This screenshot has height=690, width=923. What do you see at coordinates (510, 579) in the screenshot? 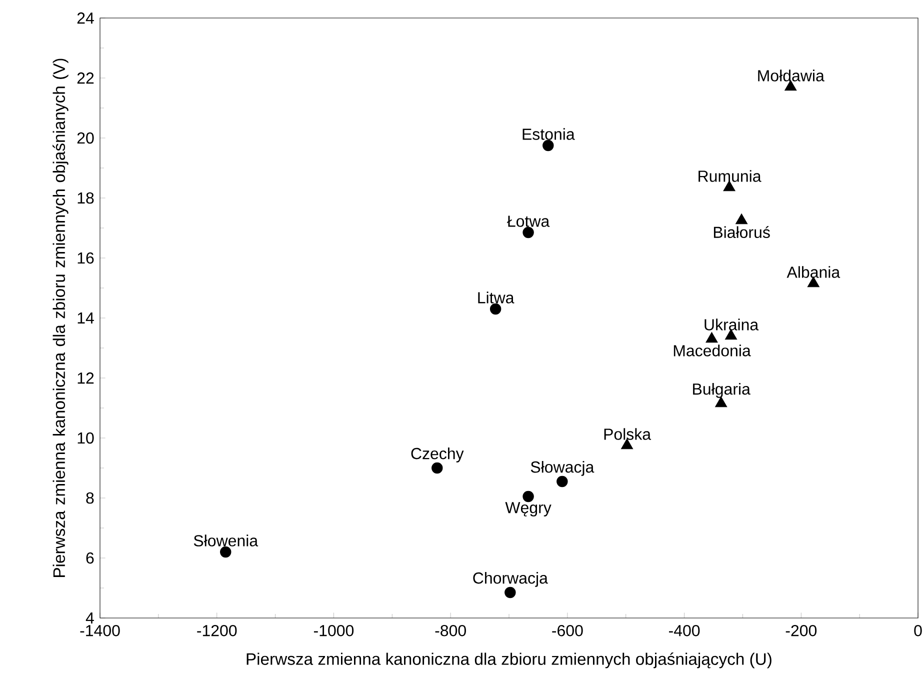
I see `annotation: Chorwacja` at bounding box center [510, 579].